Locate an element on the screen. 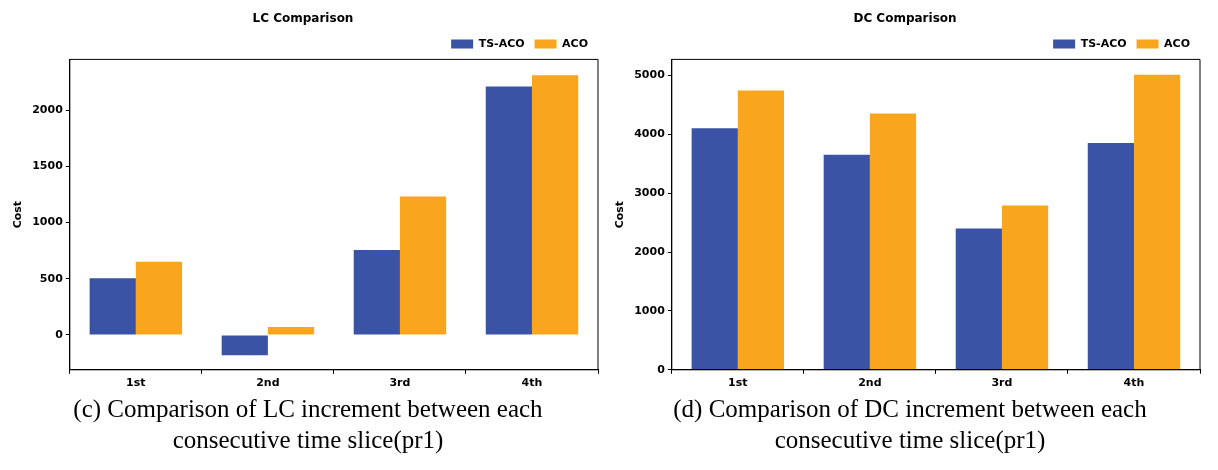 This screenshot has height=470, width=1218. chart-title: LC Comparison is located at coordinates (303, 18).